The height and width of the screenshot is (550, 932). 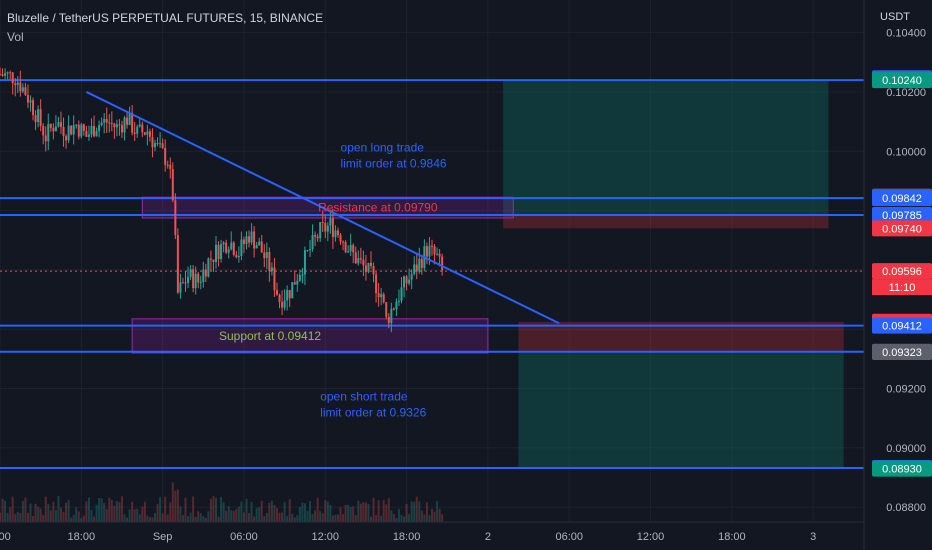 What do you see at coordinates (326, 537) in the screenshot?
I see `time-tick-label: 12:00` at bounding box center [326, 537].